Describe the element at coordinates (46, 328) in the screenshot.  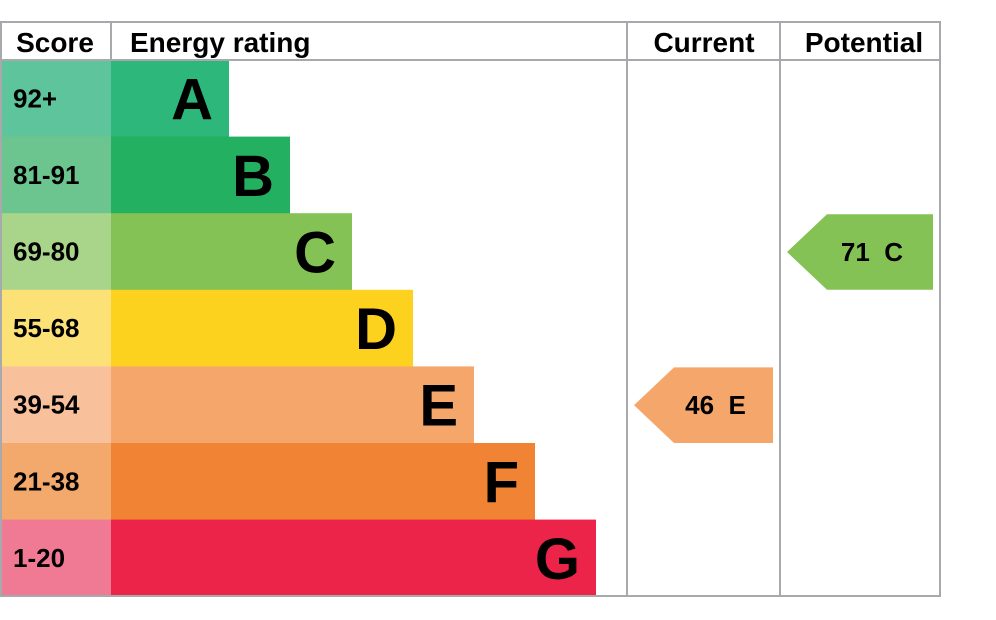
I see `score-range-label: 55-68` at that location.